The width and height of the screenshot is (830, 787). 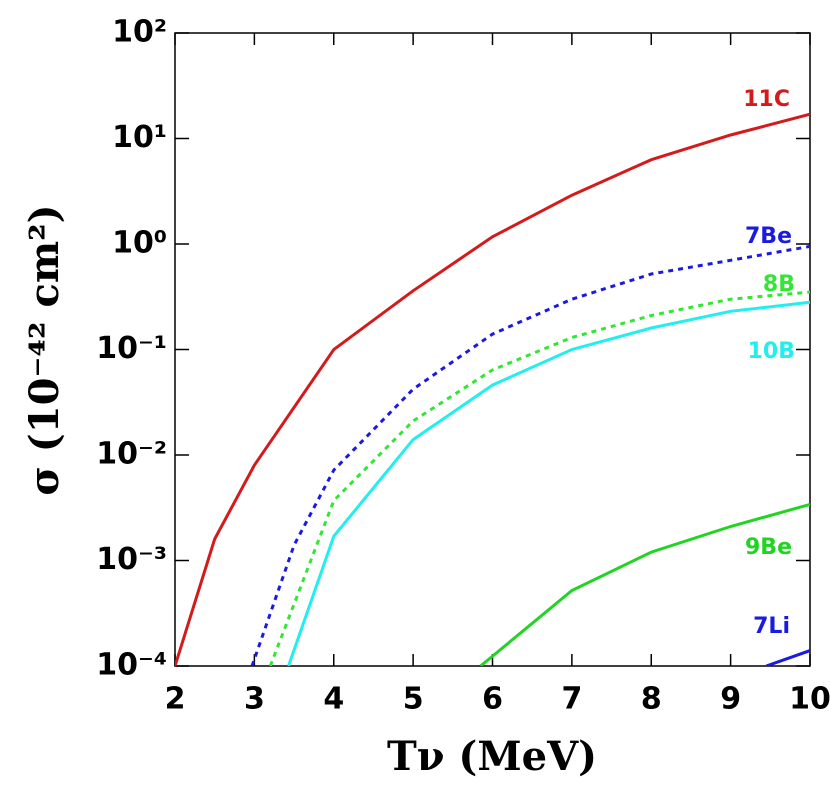 I want to click on y-tick-label: 10⁰, so click(x=139, y=243).